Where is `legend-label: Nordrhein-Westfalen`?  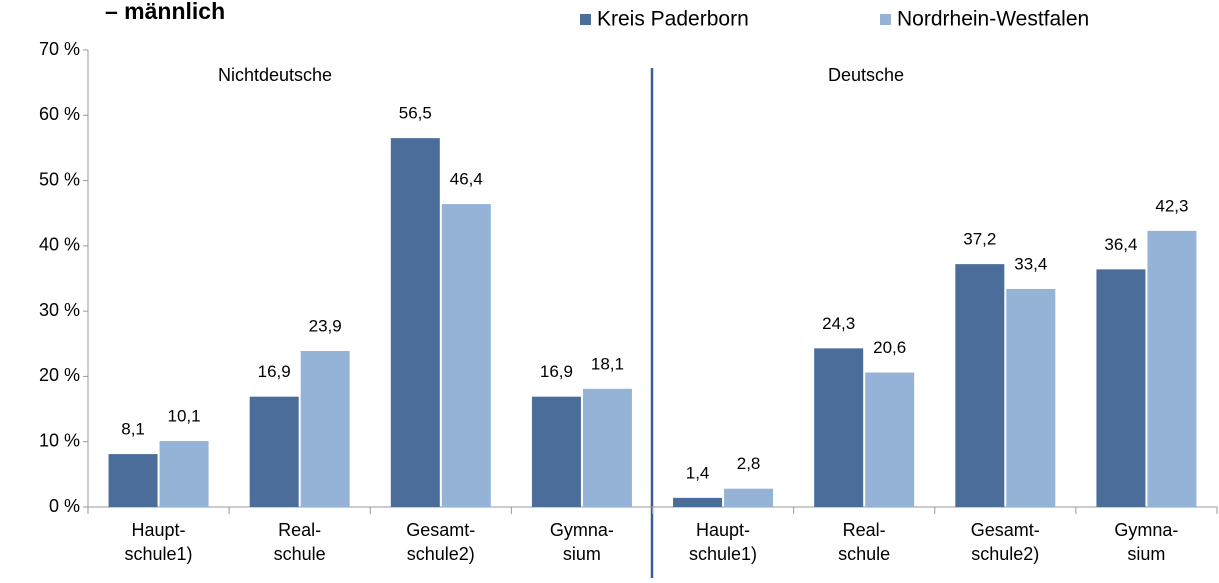
legend-label: Nordrhein-Westfalen is located at coordinates (993, 19).